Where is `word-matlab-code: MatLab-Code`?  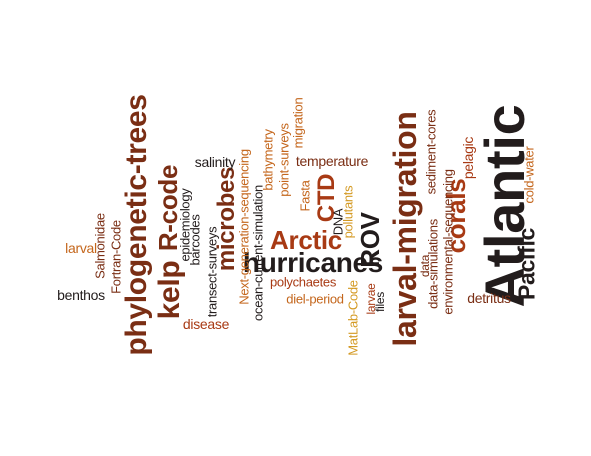
word-matlab-code: MatLab-Code is located at coordinates (353, 318).